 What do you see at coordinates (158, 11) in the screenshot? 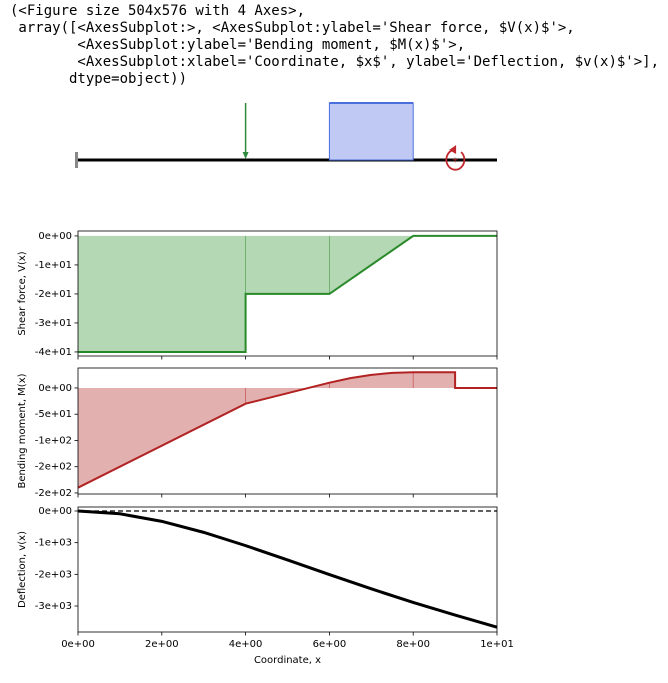
I see `output-line: (<Figure size 504x576 with 4 Axes>,` at bounding box center [158, 11].